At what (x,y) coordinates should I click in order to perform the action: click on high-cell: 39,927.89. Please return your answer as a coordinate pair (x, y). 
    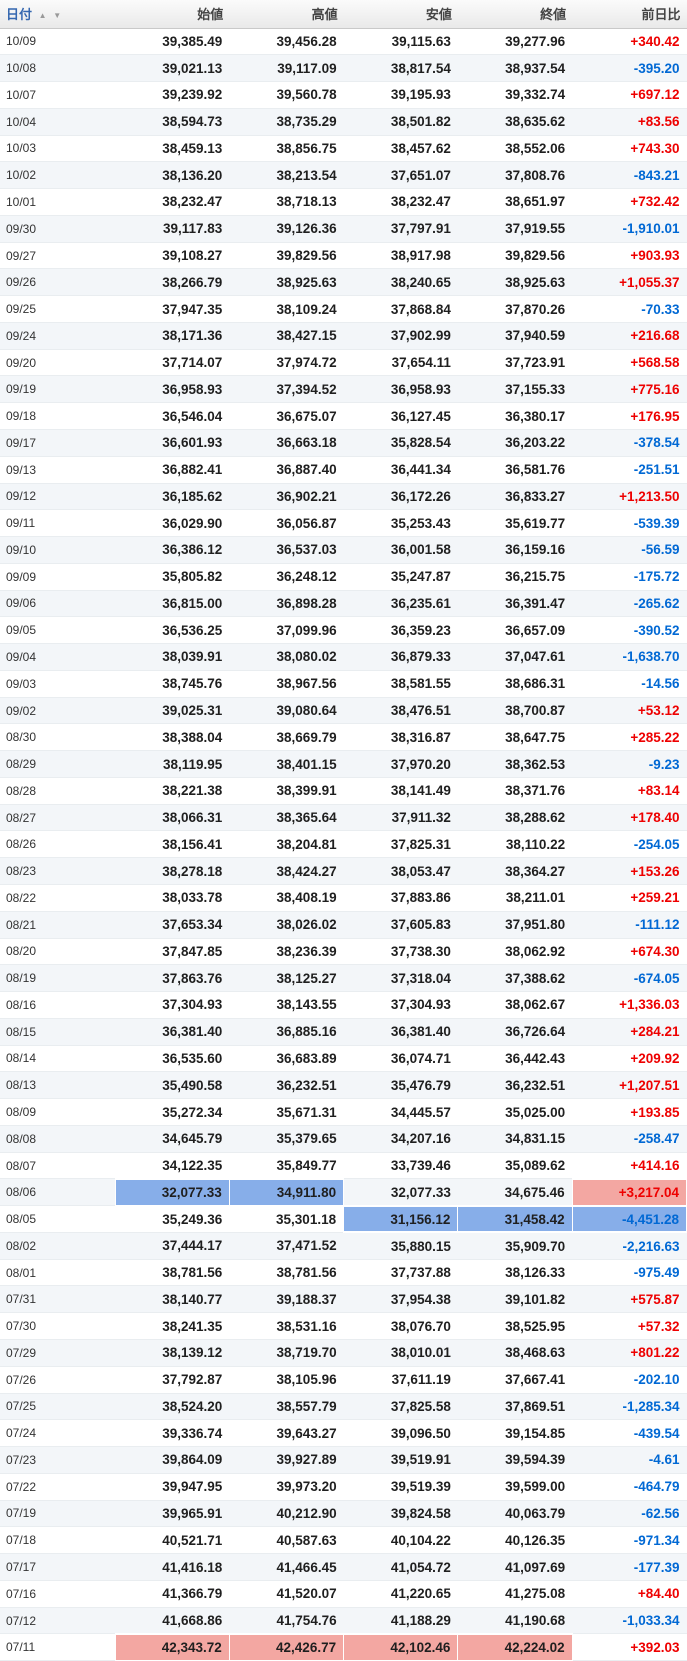
    Looking at the image, I should click on (286, 1460).